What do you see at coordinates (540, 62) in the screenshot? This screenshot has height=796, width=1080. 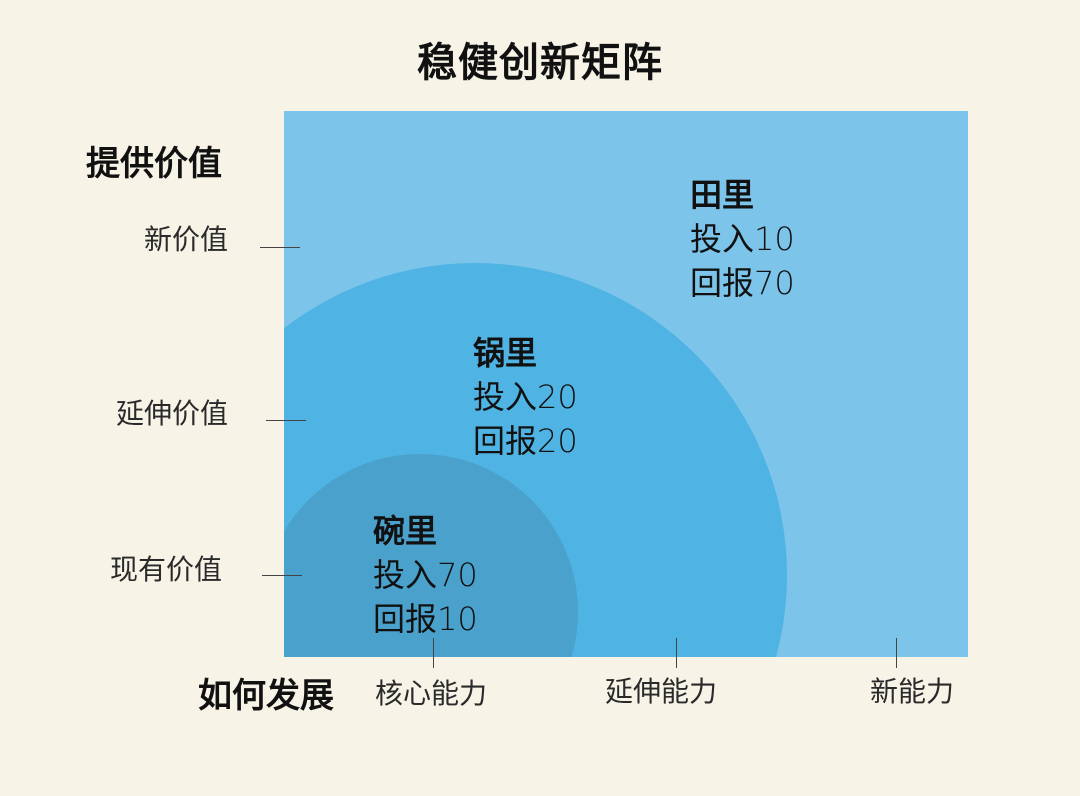 I see `diagram-title: 稳健创新矩阵` at bounding box center [540, 62].